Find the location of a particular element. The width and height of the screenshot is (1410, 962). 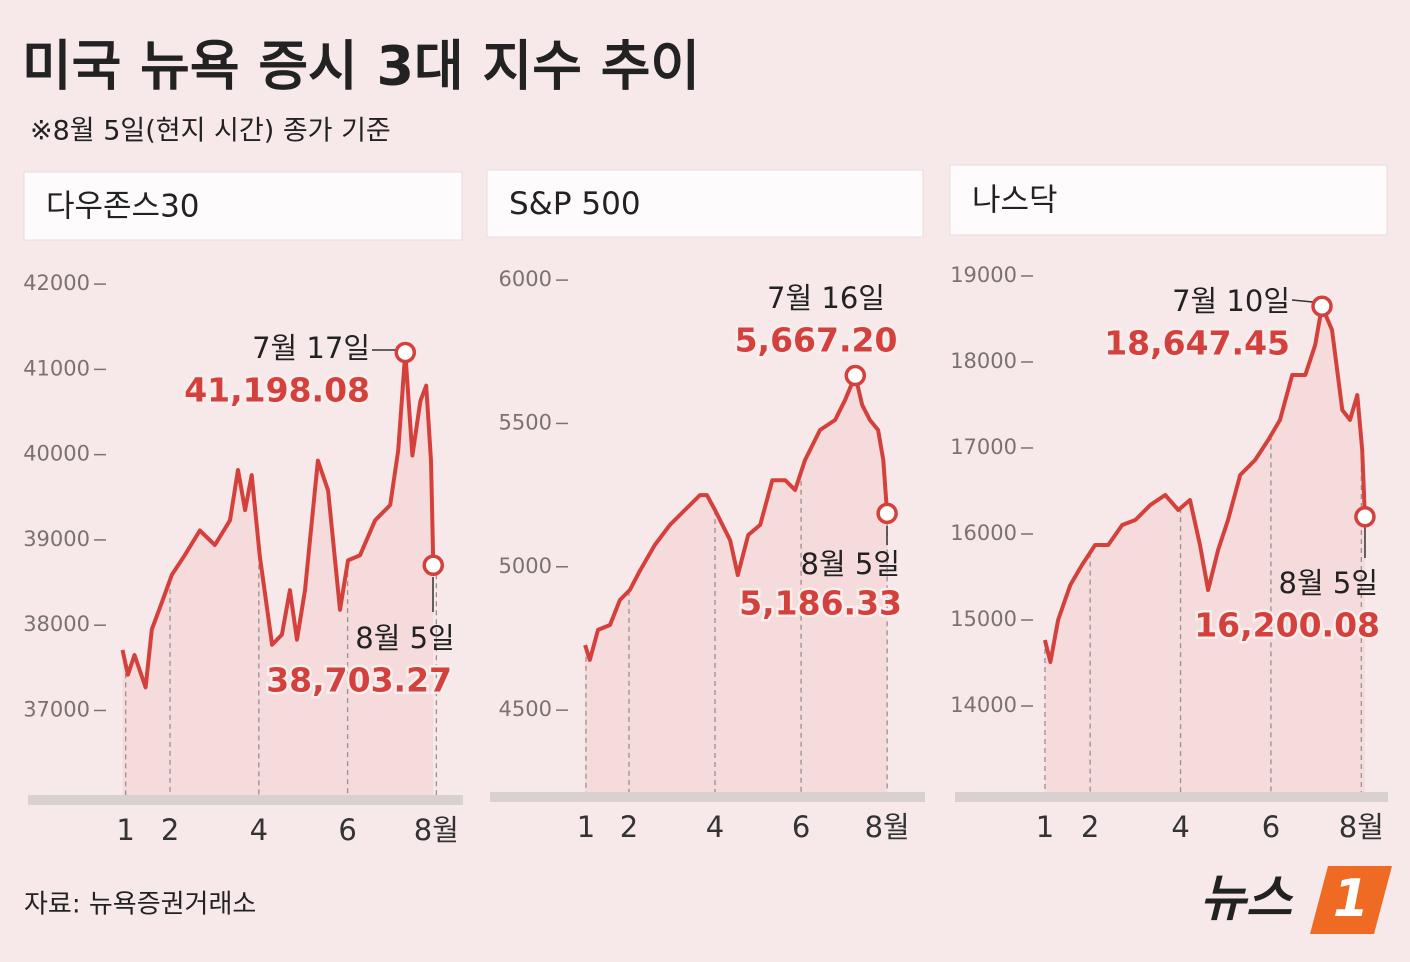

y-tick-label: 42000 is located at coordinates (56, 283).